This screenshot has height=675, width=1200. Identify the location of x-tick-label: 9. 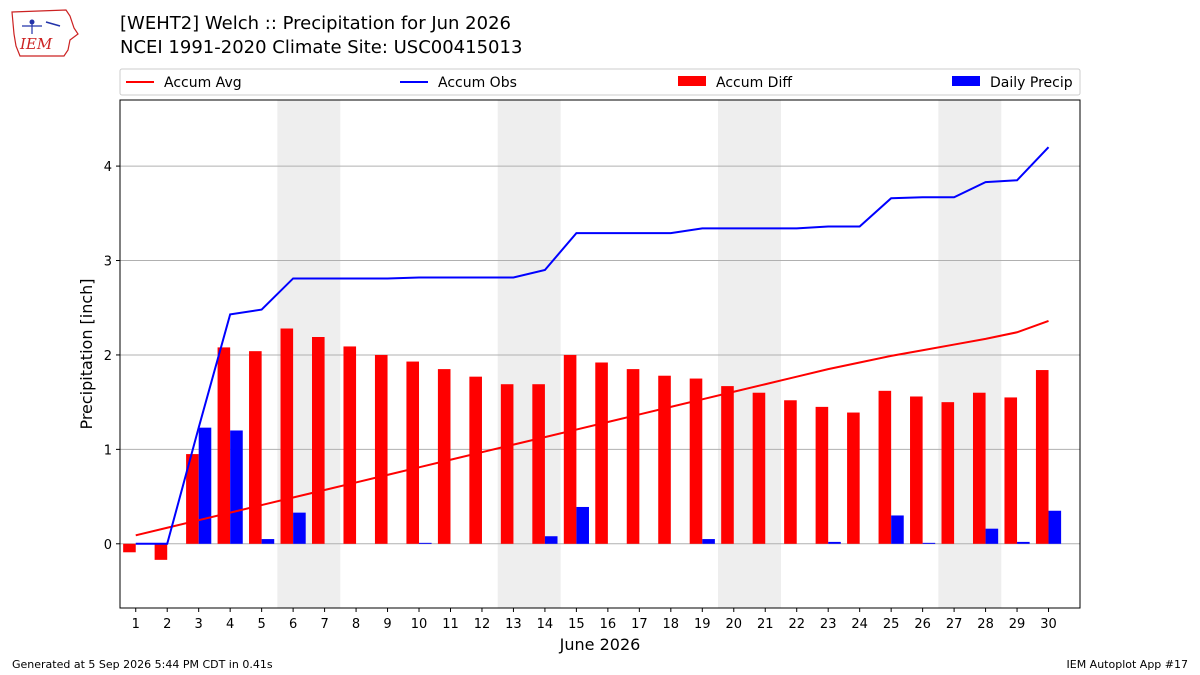
(387, 624).